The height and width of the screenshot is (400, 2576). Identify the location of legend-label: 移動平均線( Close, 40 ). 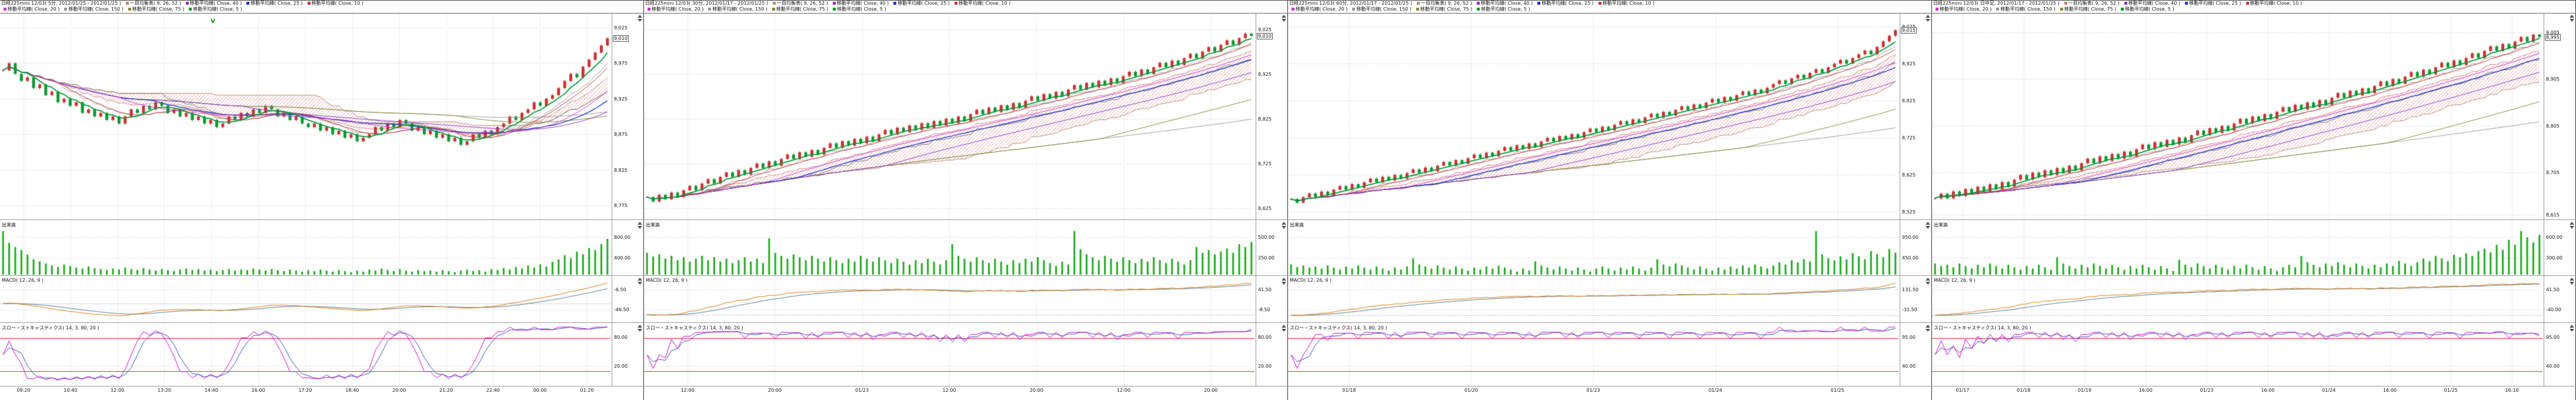
(862, 3).